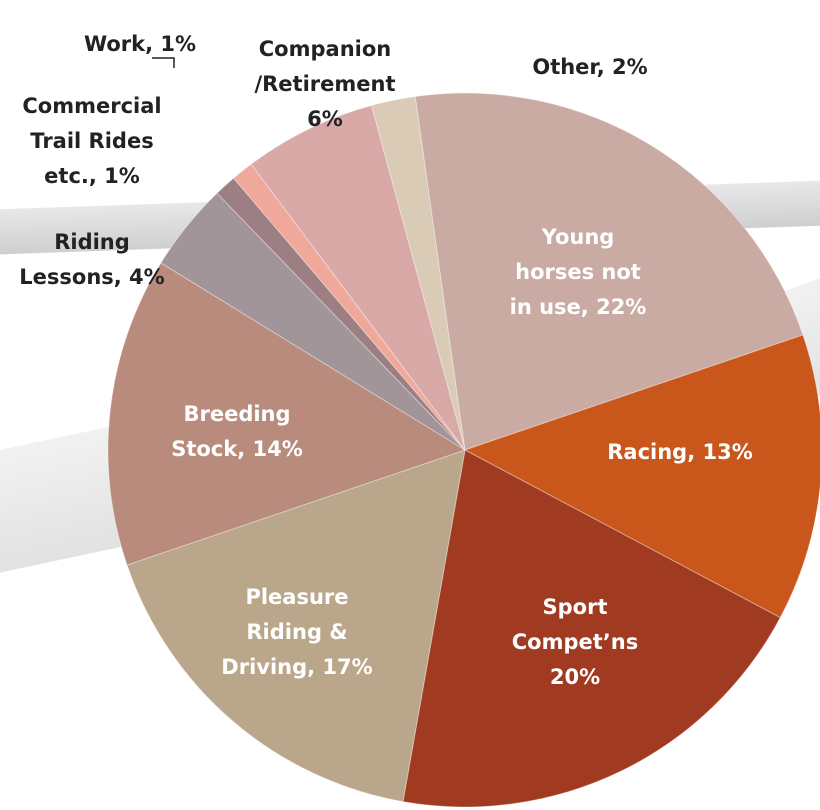  Describe the element at coordinates (680, 452) in the screenshot. I see `slice-label: Racing, 13%` at that location.